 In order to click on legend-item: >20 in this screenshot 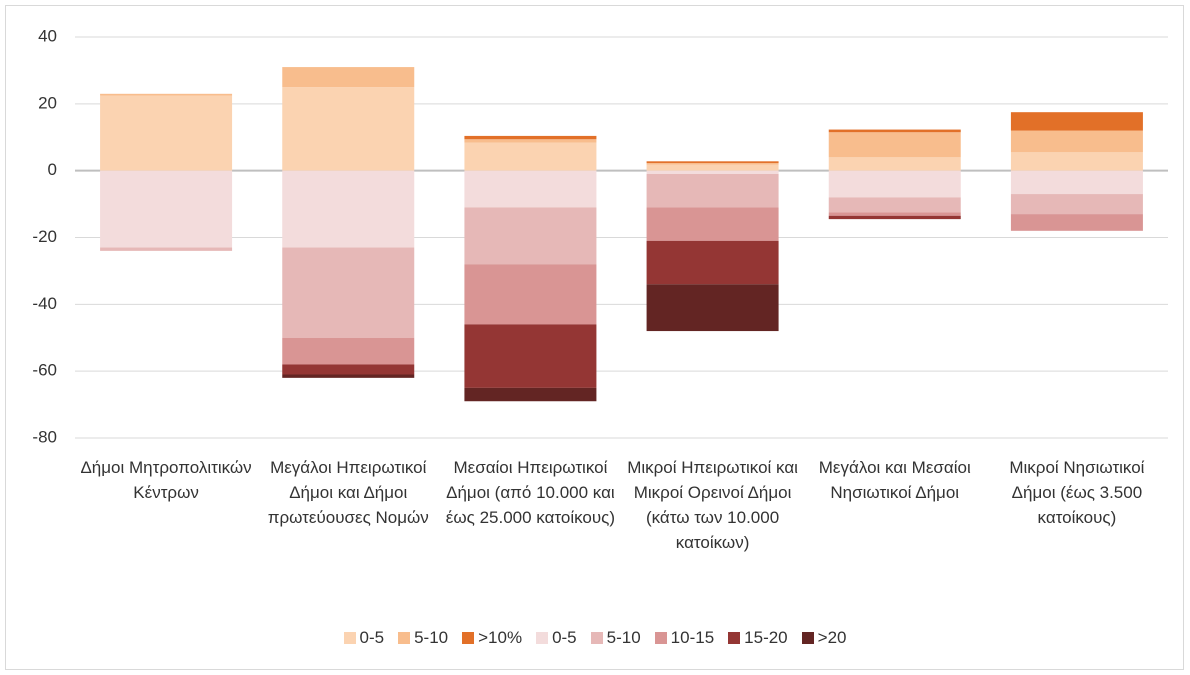, I will do `click(824, 638)`.